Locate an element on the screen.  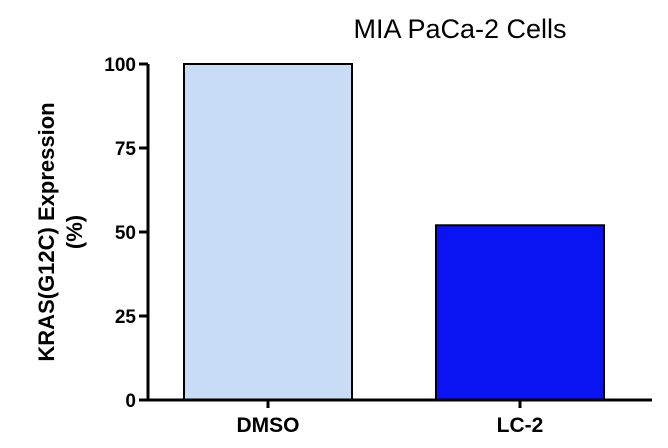
chart-title: MIA PaCa-2 Cells is located at coordinates (459, 29).